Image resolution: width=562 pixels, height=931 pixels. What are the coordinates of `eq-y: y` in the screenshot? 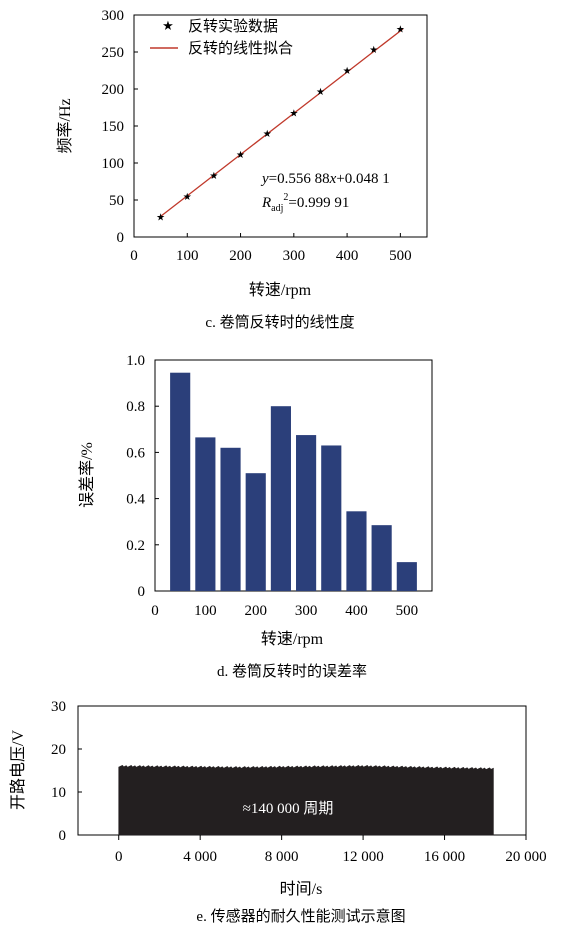 It's located at (264, 179).